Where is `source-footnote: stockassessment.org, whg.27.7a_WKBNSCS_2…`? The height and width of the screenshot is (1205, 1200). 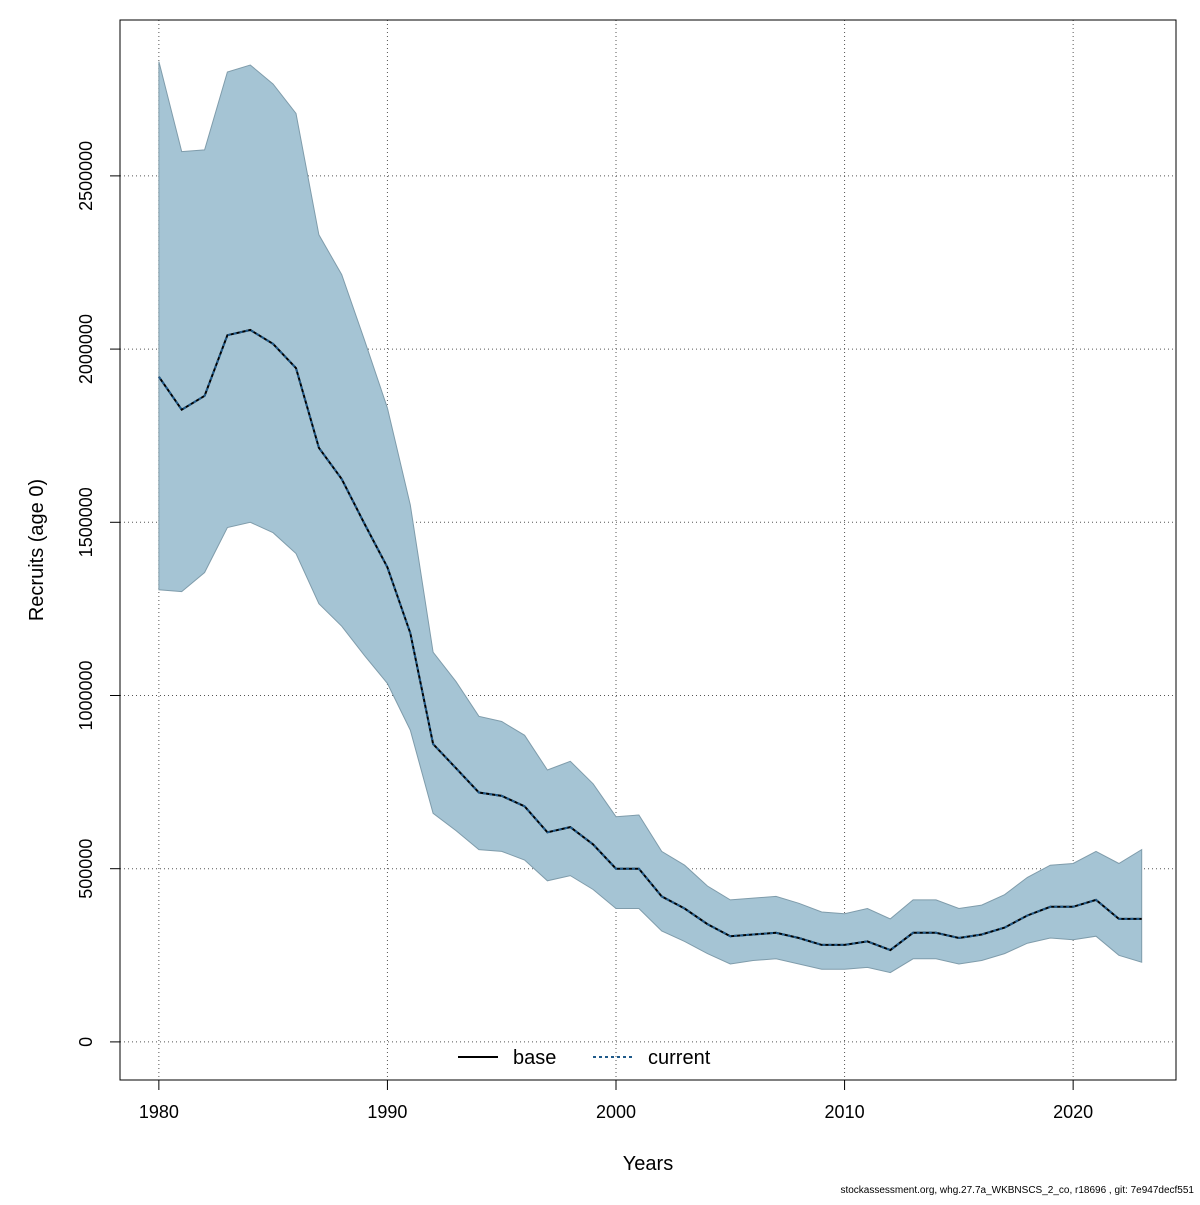 source-footnote: stockassessment.org, whg.27.7a_WKBNSCS_2… is located at coordinates (1017, 1190).